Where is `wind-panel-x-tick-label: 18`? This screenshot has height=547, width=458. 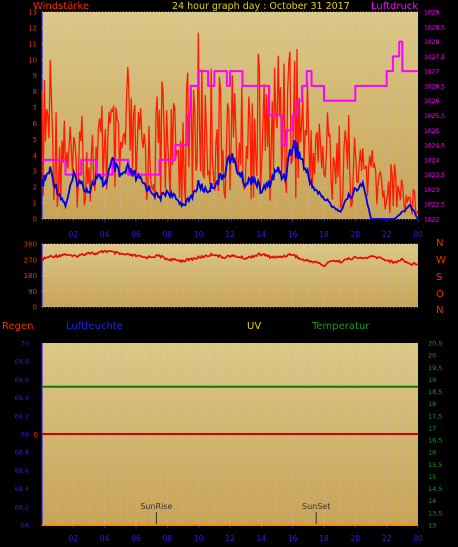
wind-panel-x-tick-label: 18 is located at coordinates (324, 234).